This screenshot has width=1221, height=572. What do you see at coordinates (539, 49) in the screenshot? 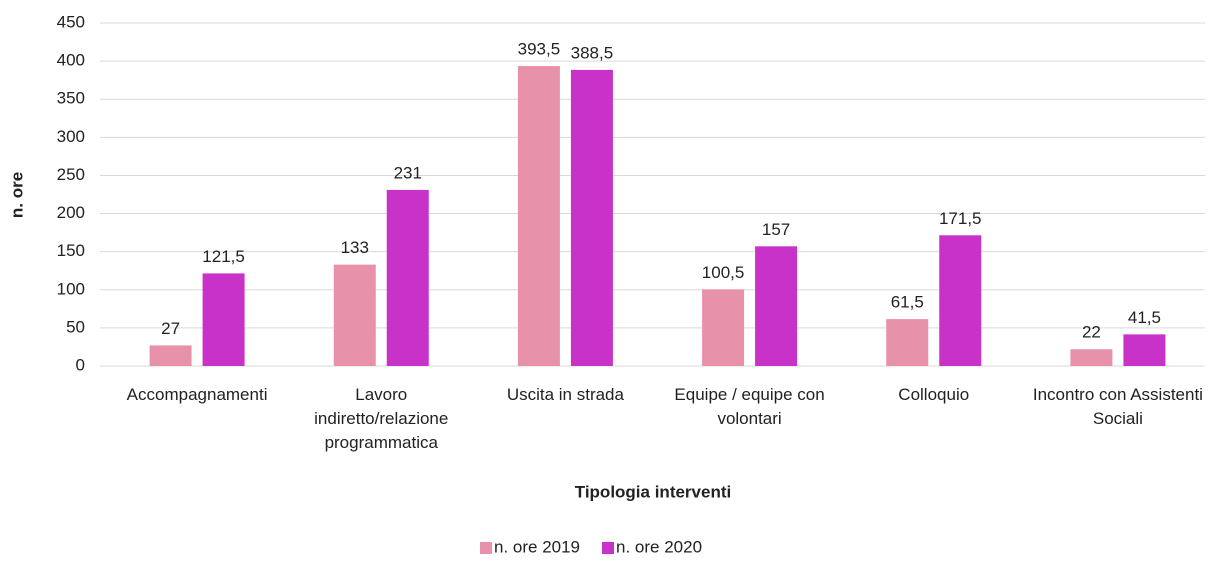
I see `data-label: 393,5` at bounding box center [539, 49].